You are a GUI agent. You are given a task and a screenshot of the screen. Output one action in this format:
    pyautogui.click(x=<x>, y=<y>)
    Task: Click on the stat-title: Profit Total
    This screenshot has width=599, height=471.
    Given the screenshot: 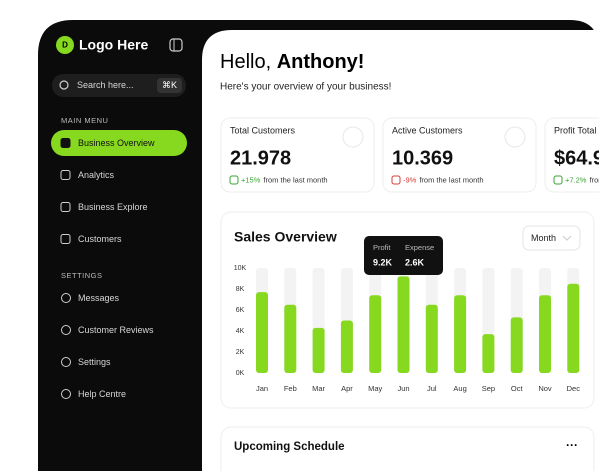 What is the action you would take?
    pyautogui.click(x=575, y=130)
    